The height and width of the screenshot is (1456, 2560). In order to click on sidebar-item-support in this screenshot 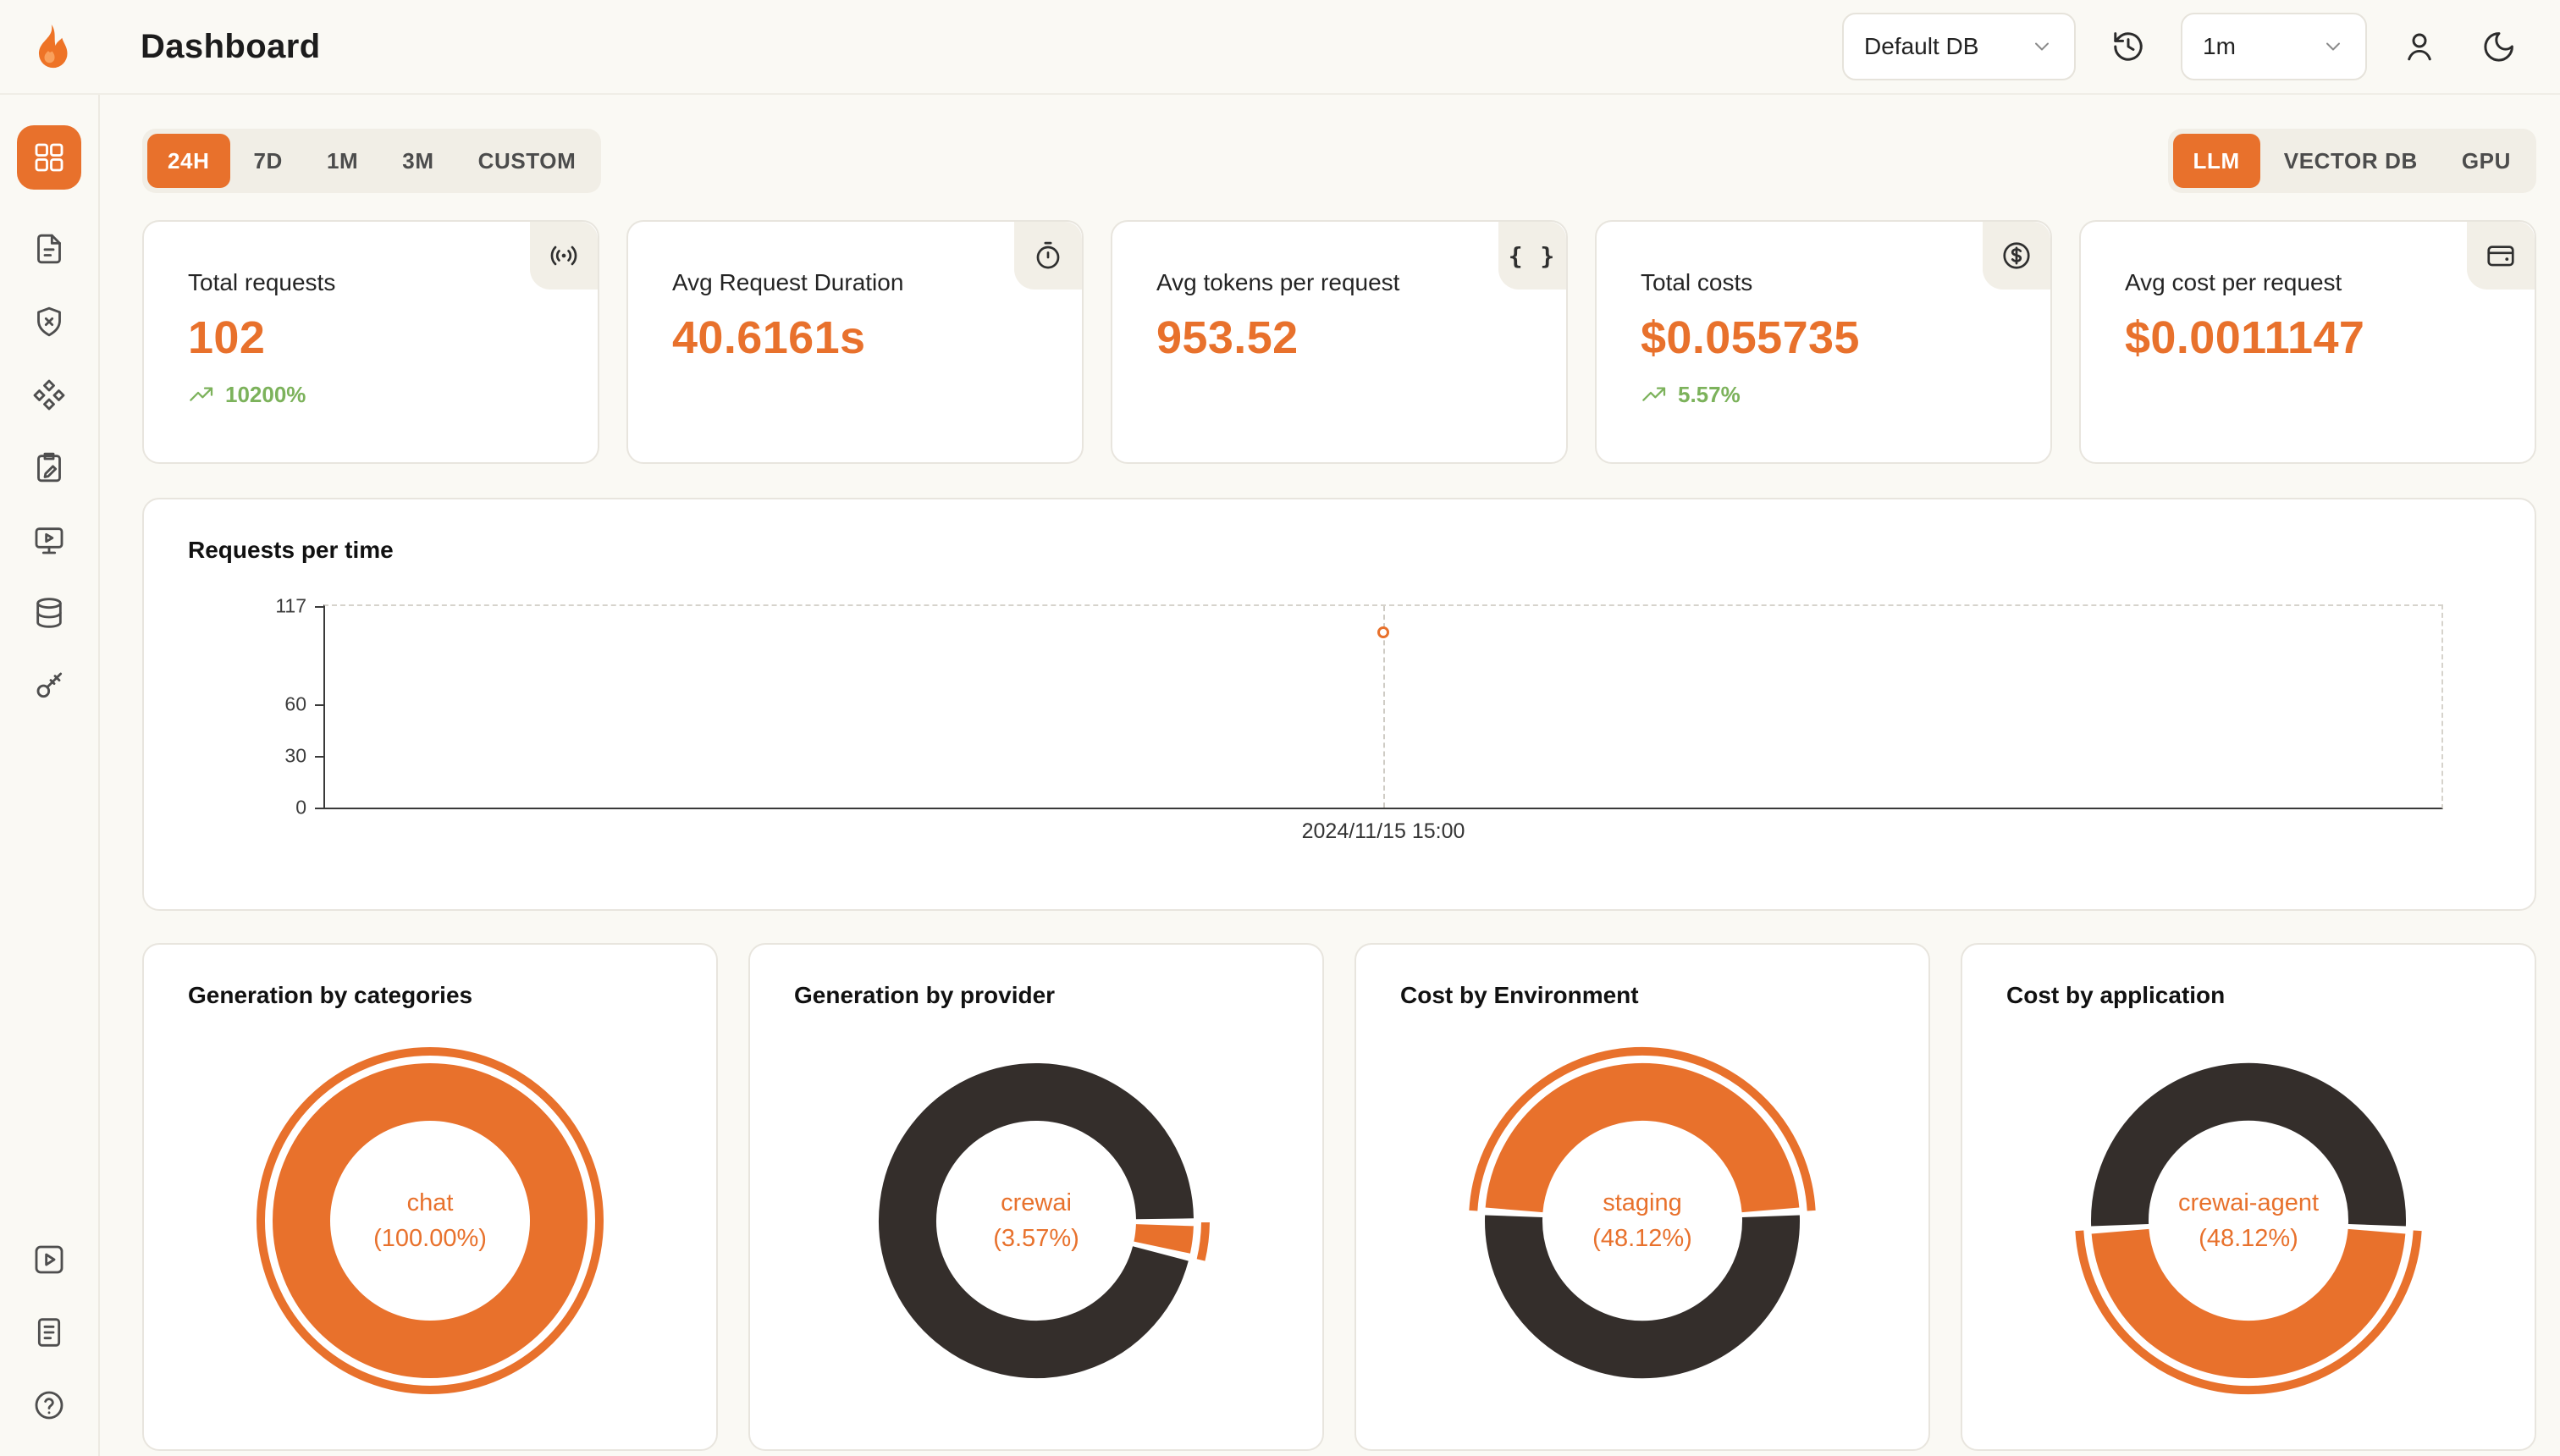, I will do `click(49, 1405)`.